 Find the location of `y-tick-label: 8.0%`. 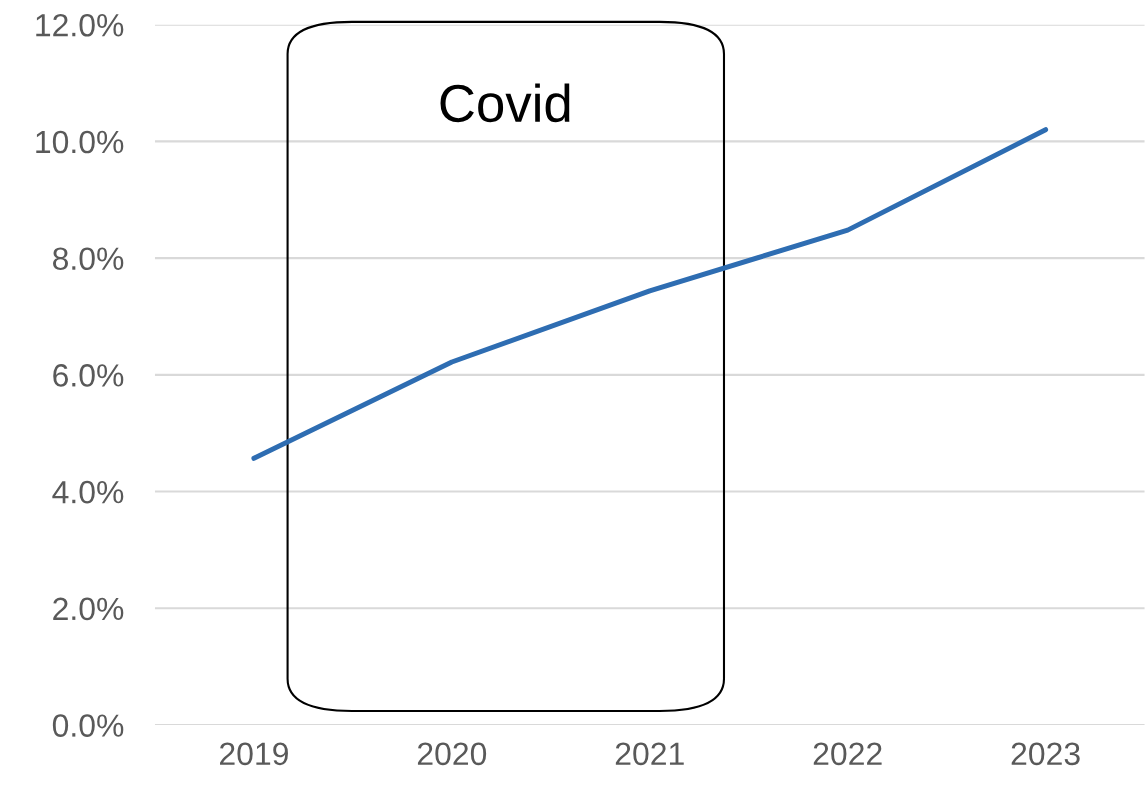

y-tick-label: 8.0% is located at coordinates (88, 259).